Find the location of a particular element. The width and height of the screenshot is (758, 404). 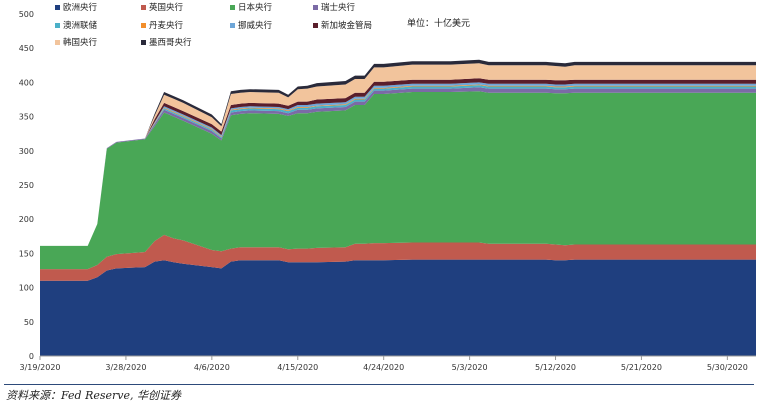

unit-label: 单位：十亿美元 is located at coordinates (438, 23).